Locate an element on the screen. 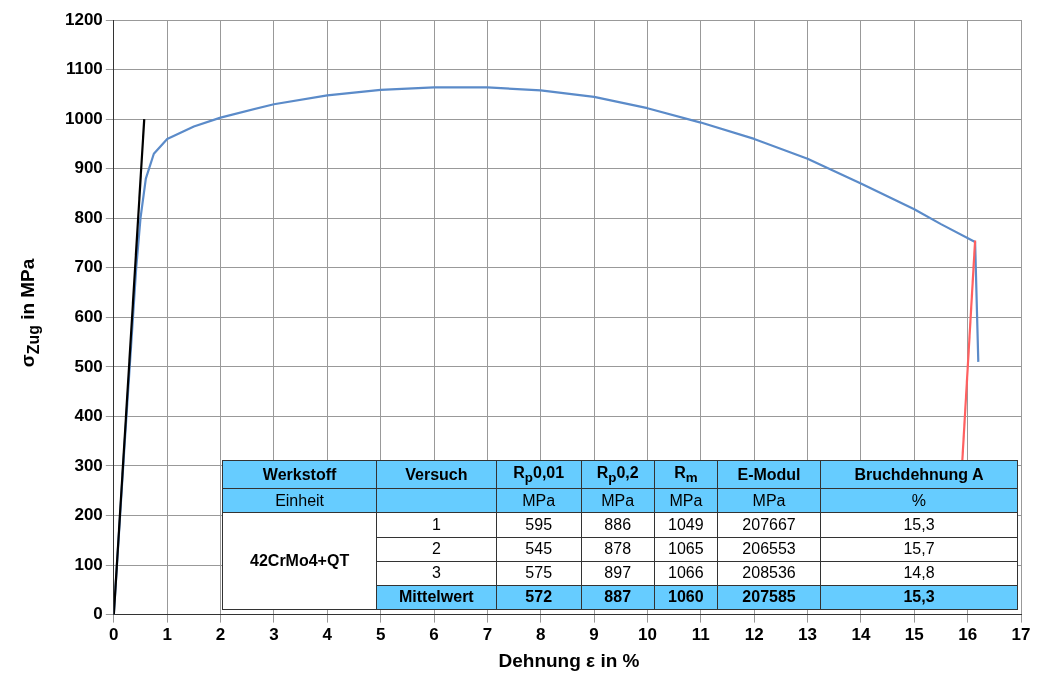 The image size is (1037, 679). y-tick-label: 900 is located at coordinates (88, 168).